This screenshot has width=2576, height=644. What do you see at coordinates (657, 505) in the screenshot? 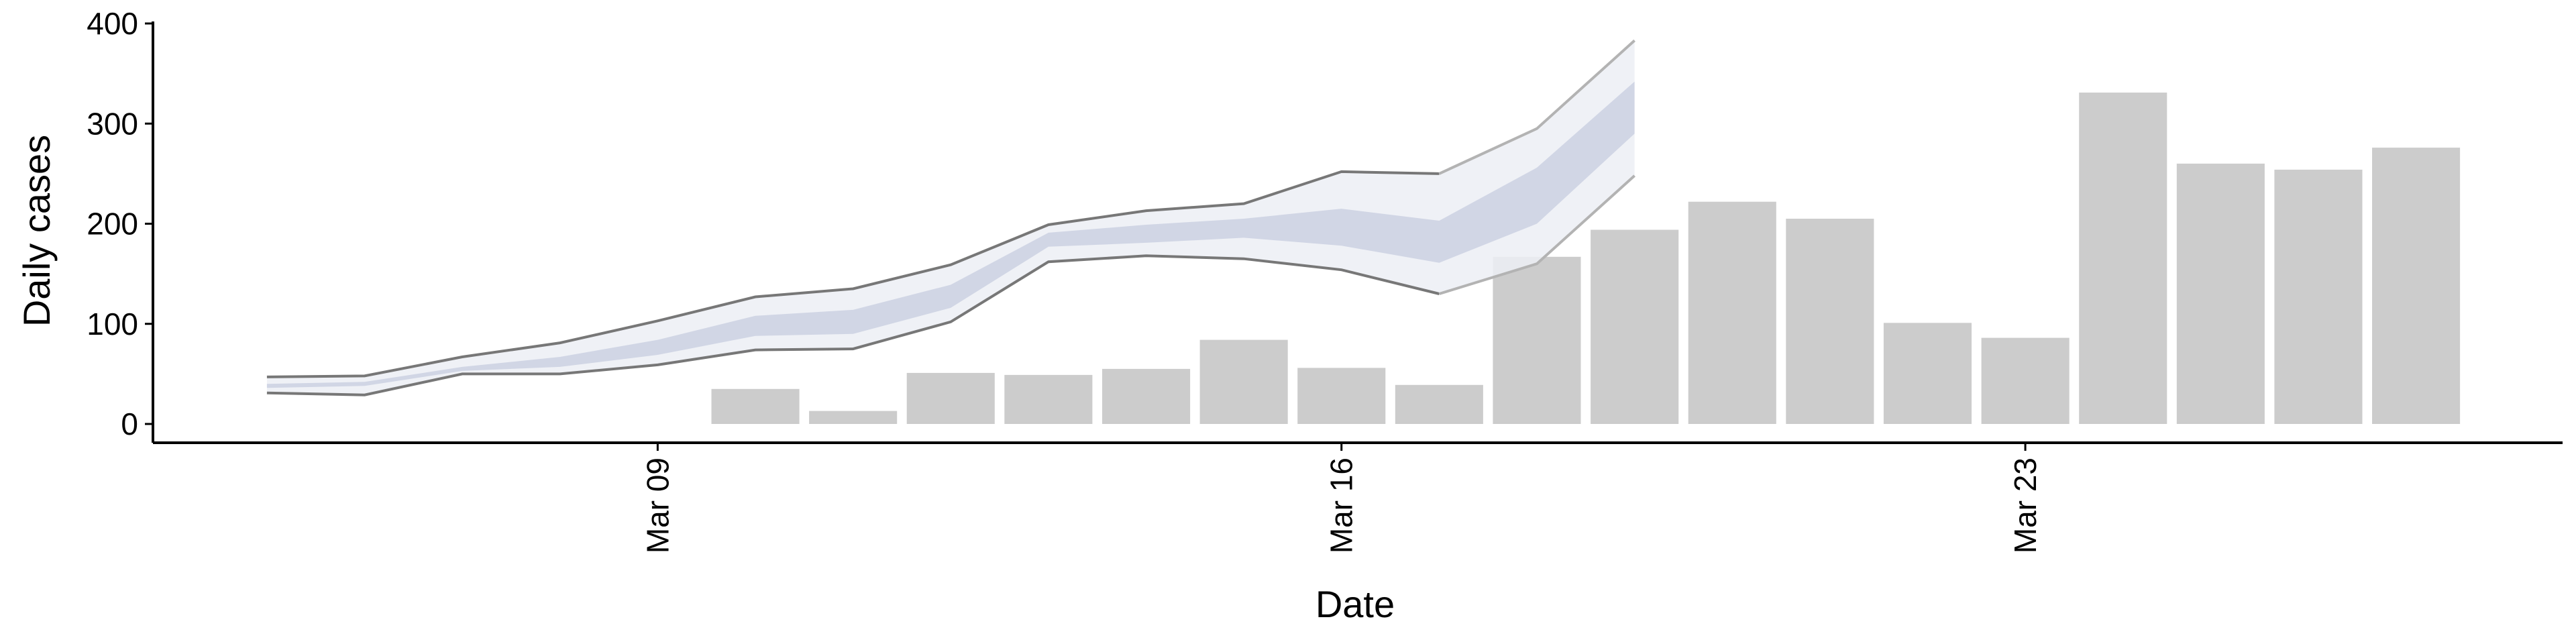
I see `x-tick-label-2020-03-09: Mar 09` at bounding box center [657, 505].